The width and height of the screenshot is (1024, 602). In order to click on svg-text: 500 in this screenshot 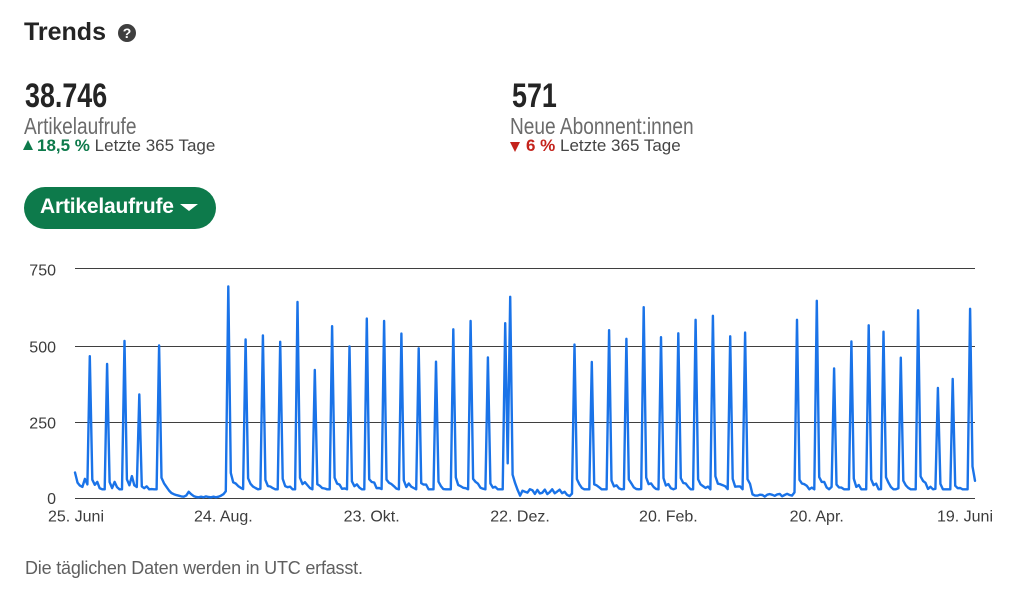, I will do `click(42, 348)`.